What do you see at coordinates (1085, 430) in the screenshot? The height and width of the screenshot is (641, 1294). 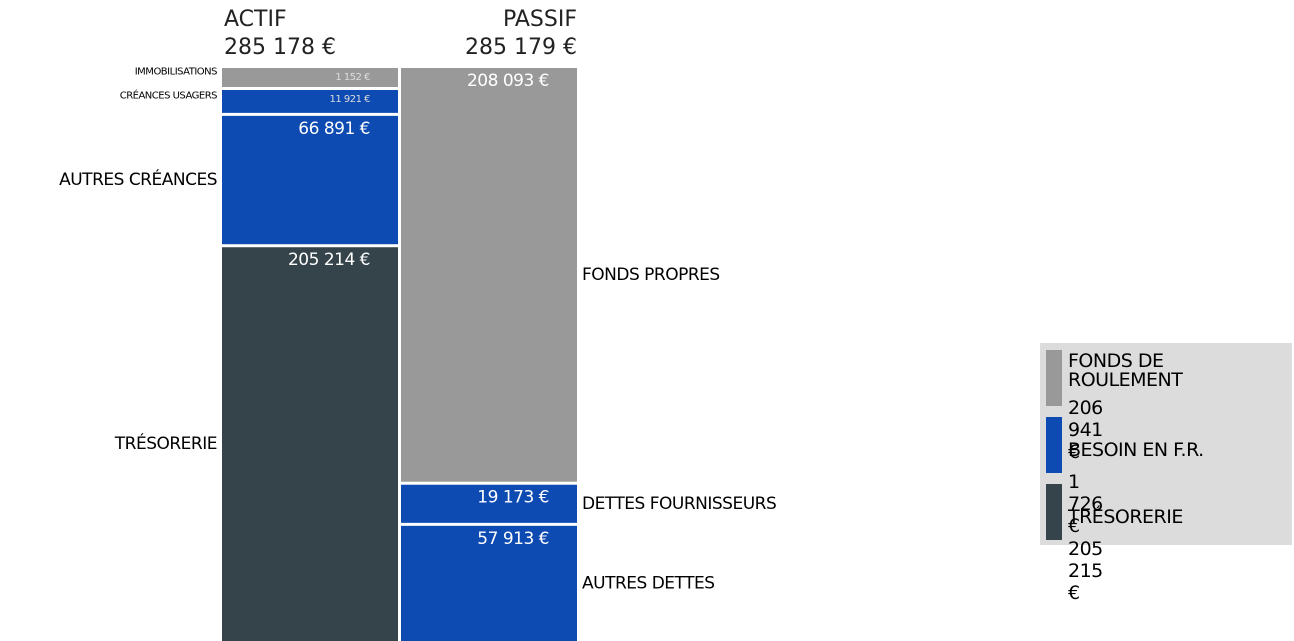 I see `legend-value: 206 941 €` at bounding box center [1085, 430].